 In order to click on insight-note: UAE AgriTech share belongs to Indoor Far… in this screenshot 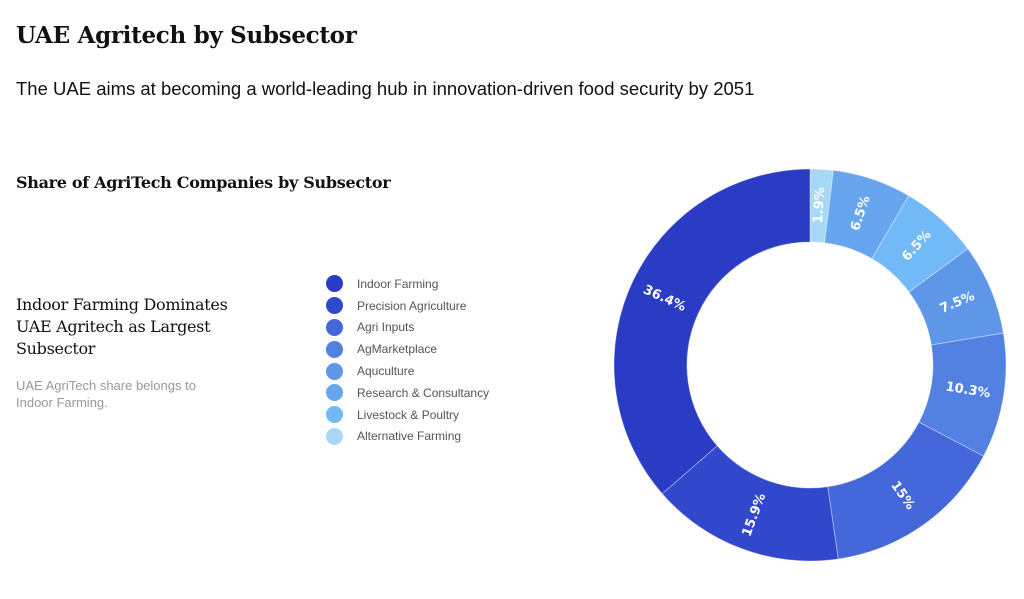, I will do `click(106, 394)`.